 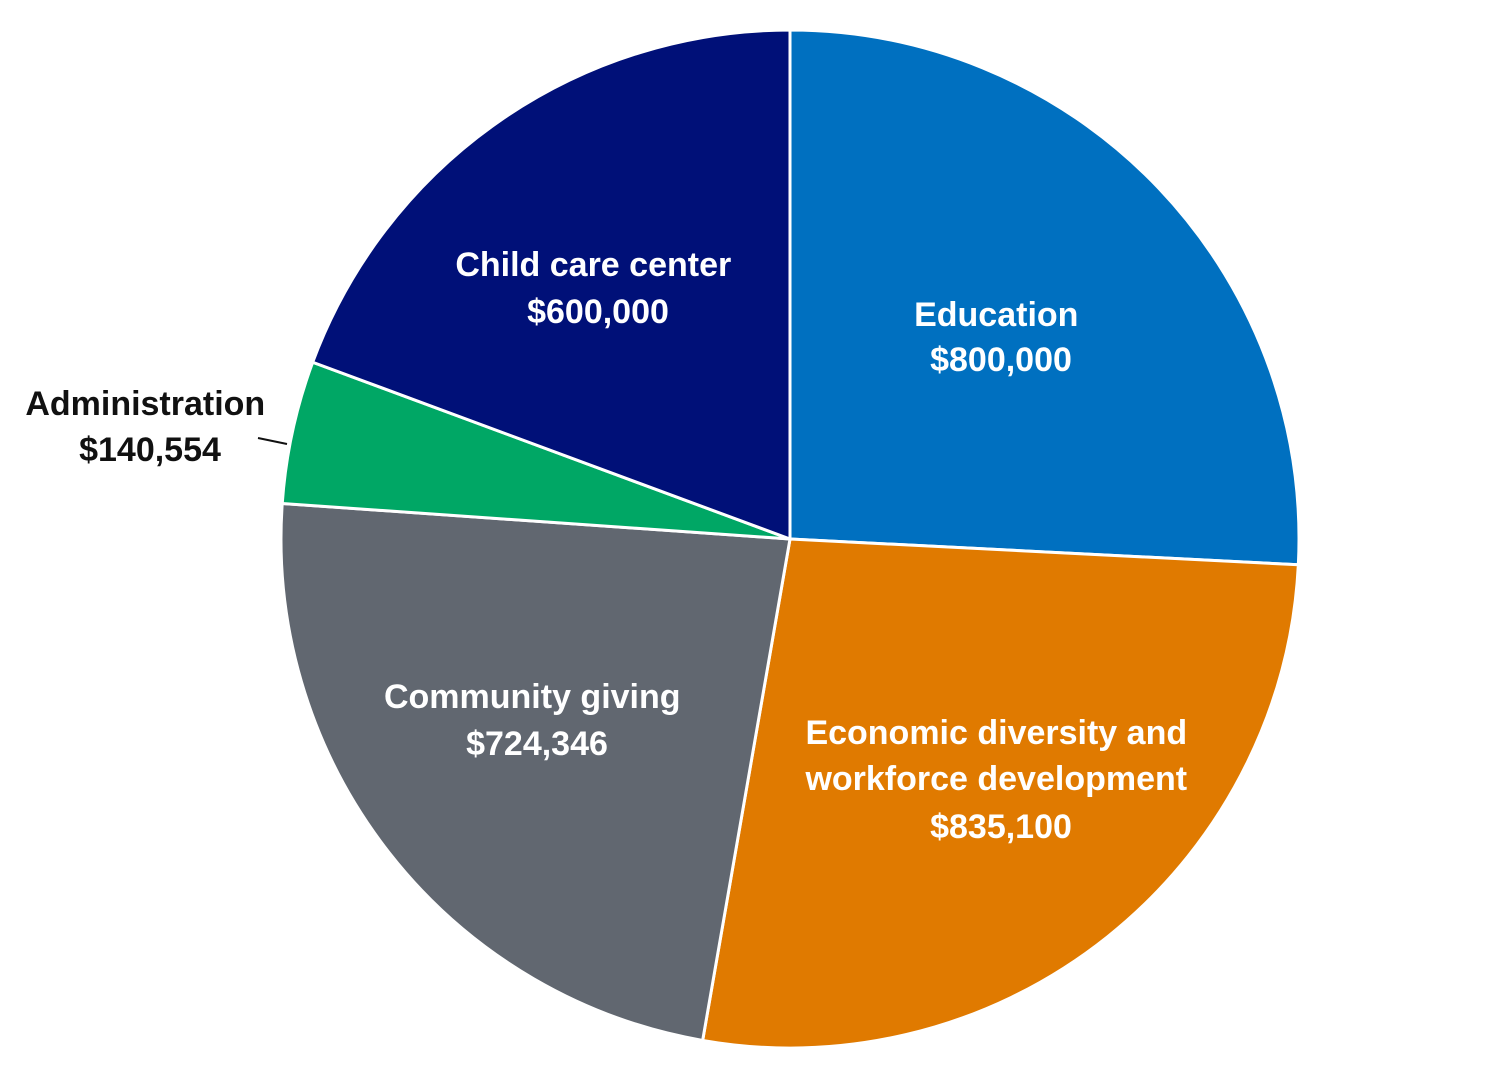 I want to click on label-economic-diversity-name-line1: Economic diversity and, so click(x=996, y=733).